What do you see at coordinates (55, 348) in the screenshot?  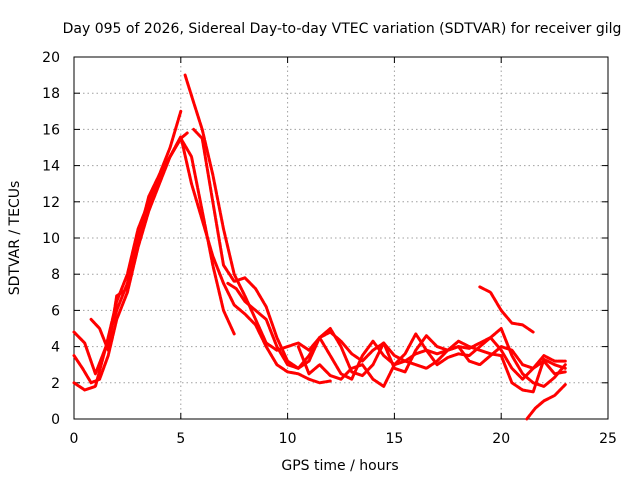 I see `y-tick-label: 4` at bounding box center [55, 348].